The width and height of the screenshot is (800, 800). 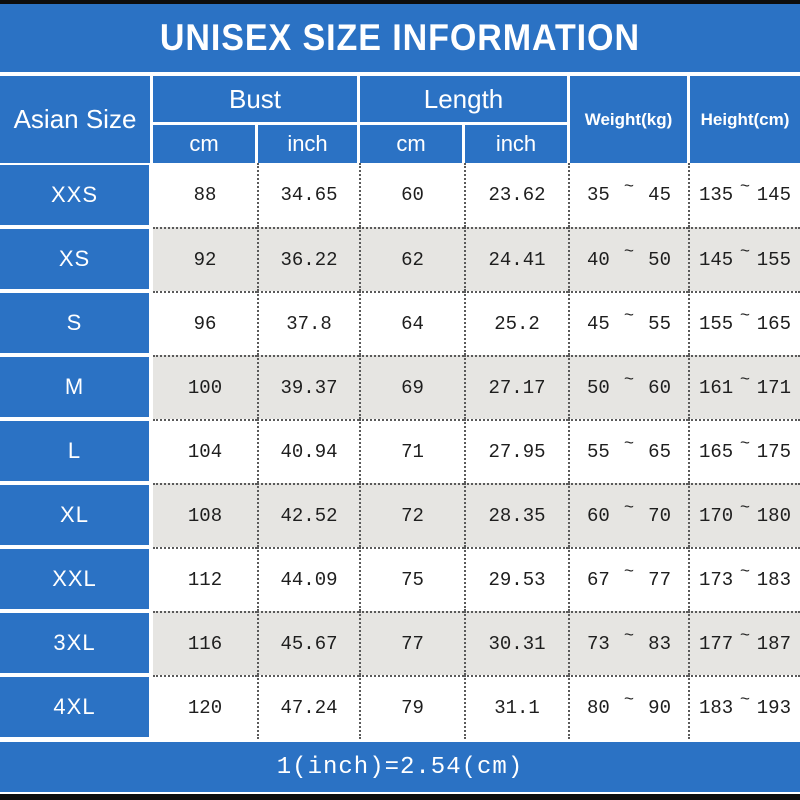 What do you see at coordinates (716, 195) in the screenshot?
I see `height-min: 135` at bounding box center [716, 195].